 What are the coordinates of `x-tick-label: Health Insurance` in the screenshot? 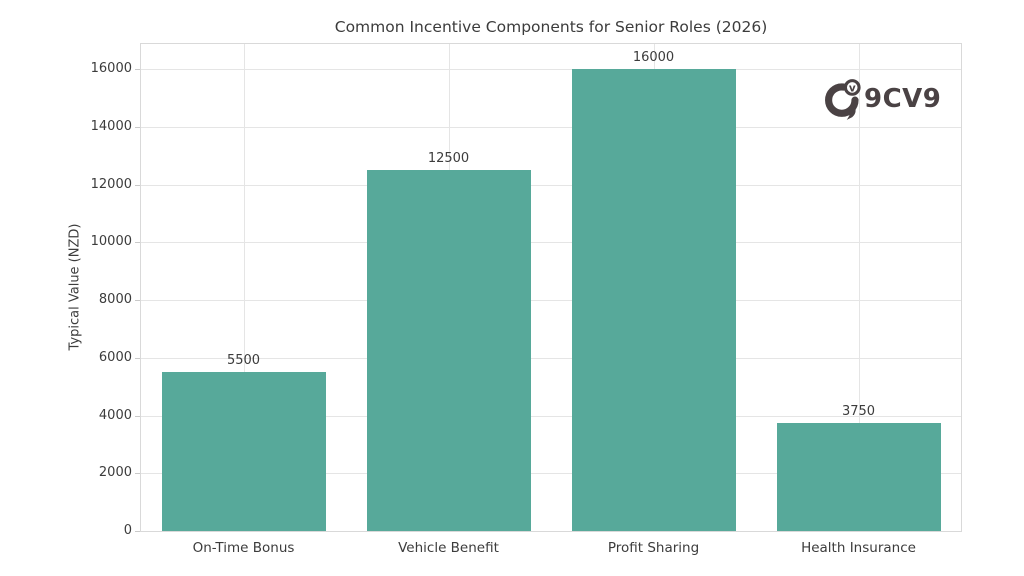 It's located at (858, 548).